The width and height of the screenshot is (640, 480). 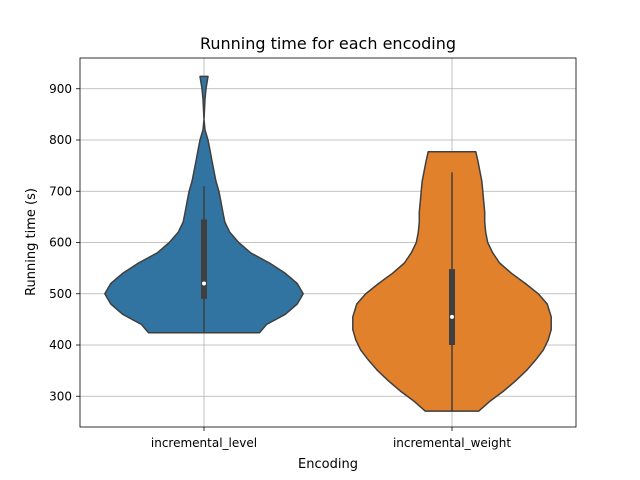 I want to click on y-tick-label: 600, so click(x=60, y=243).